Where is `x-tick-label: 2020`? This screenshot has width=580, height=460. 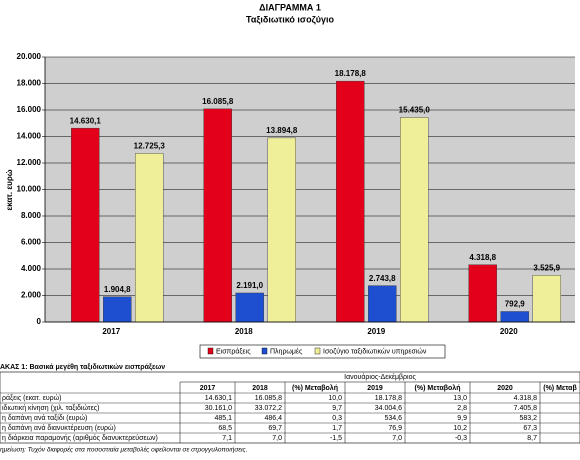
x-tick-label: 2020 is located at coordinates (509, 331).